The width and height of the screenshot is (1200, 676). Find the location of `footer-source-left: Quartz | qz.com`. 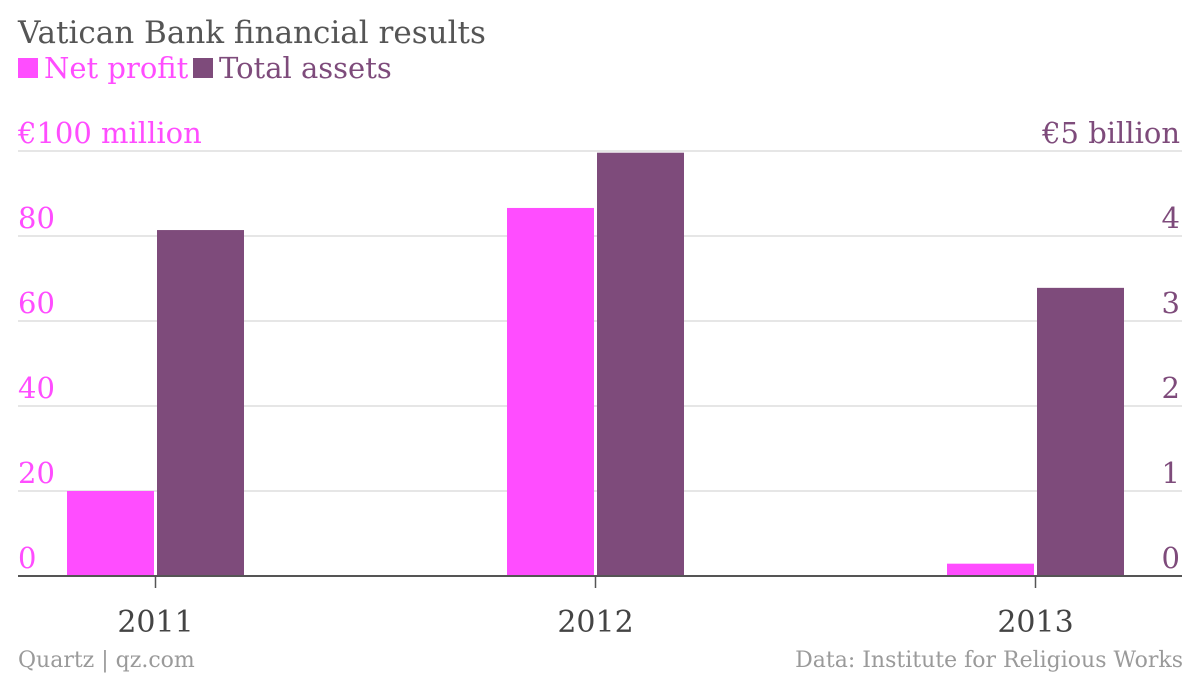

footer-source-left: Quartz | qz.com is located at coordinates (106, 660).